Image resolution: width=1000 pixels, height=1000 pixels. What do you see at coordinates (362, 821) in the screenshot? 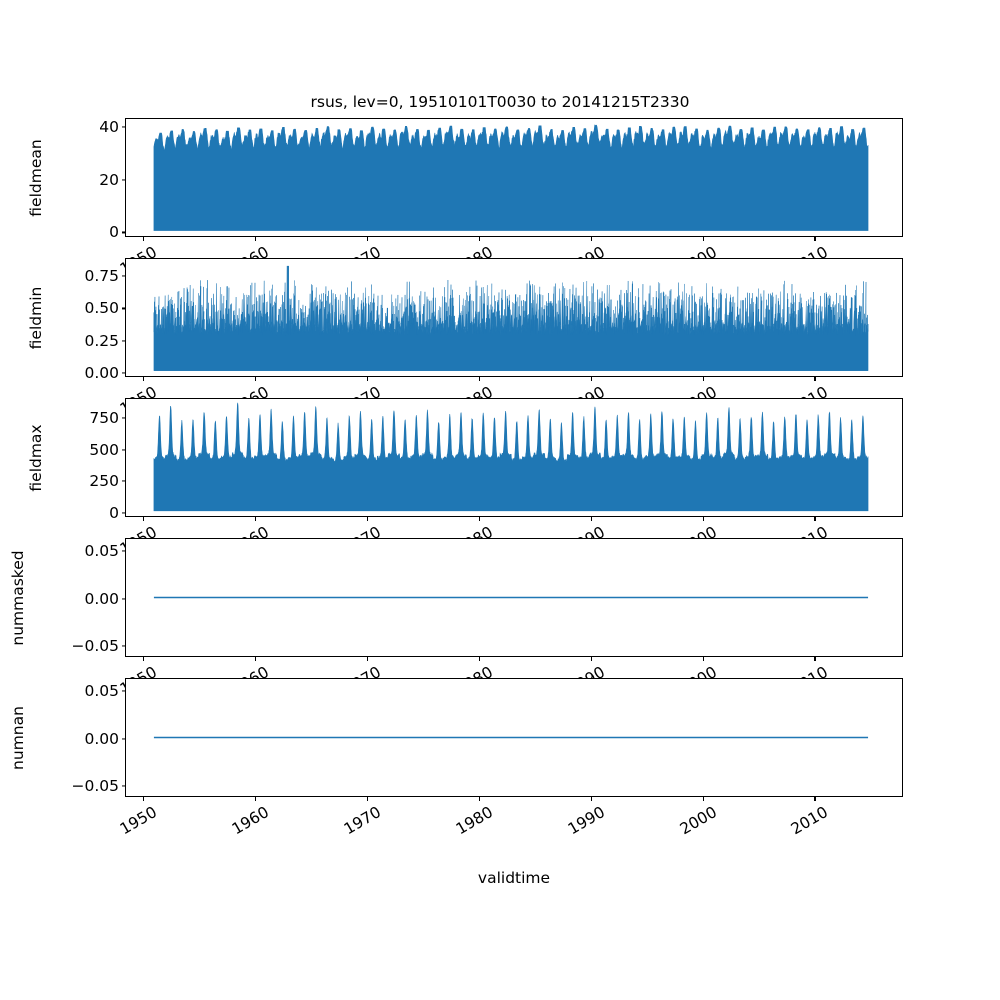
I see `x-tick-label-1970: 1970` at bounding box center [362, 821].